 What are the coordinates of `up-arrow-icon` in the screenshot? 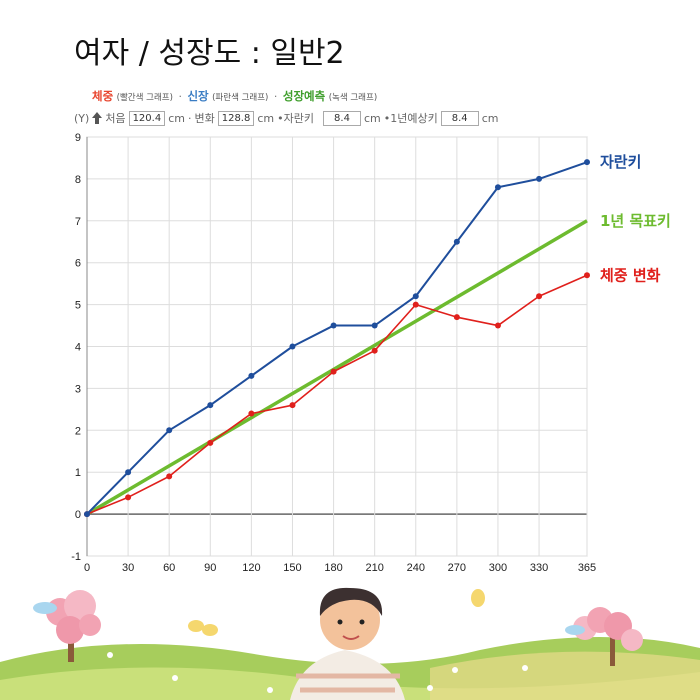 It's located at (97, 118).